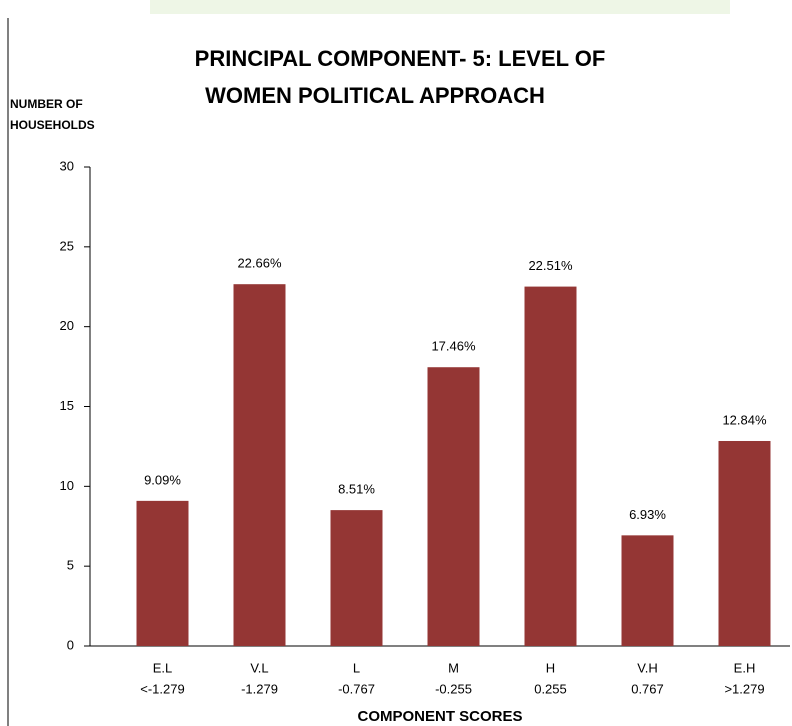  I want to click on y-axis-label: HOUSEHOLDS, so click(52, 125).